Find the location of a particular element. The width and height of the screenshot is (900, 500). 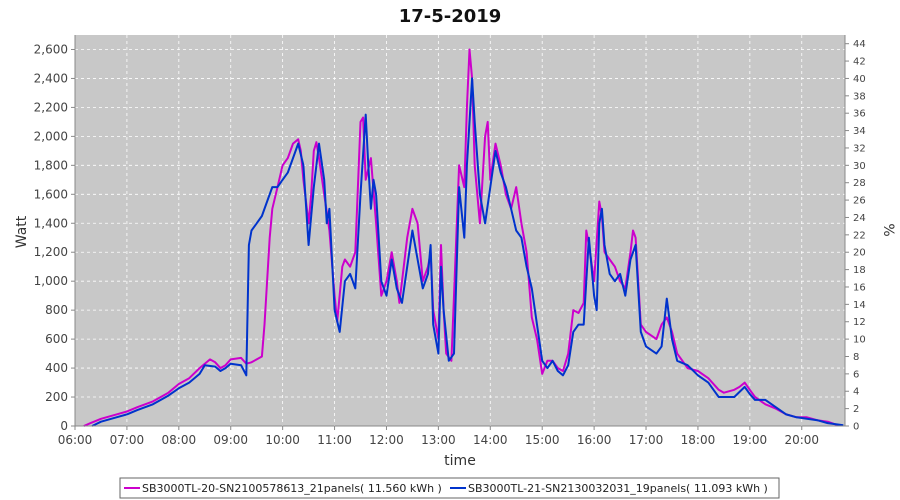

y2-tick-label: 28 is located at coordinates (859, 183).